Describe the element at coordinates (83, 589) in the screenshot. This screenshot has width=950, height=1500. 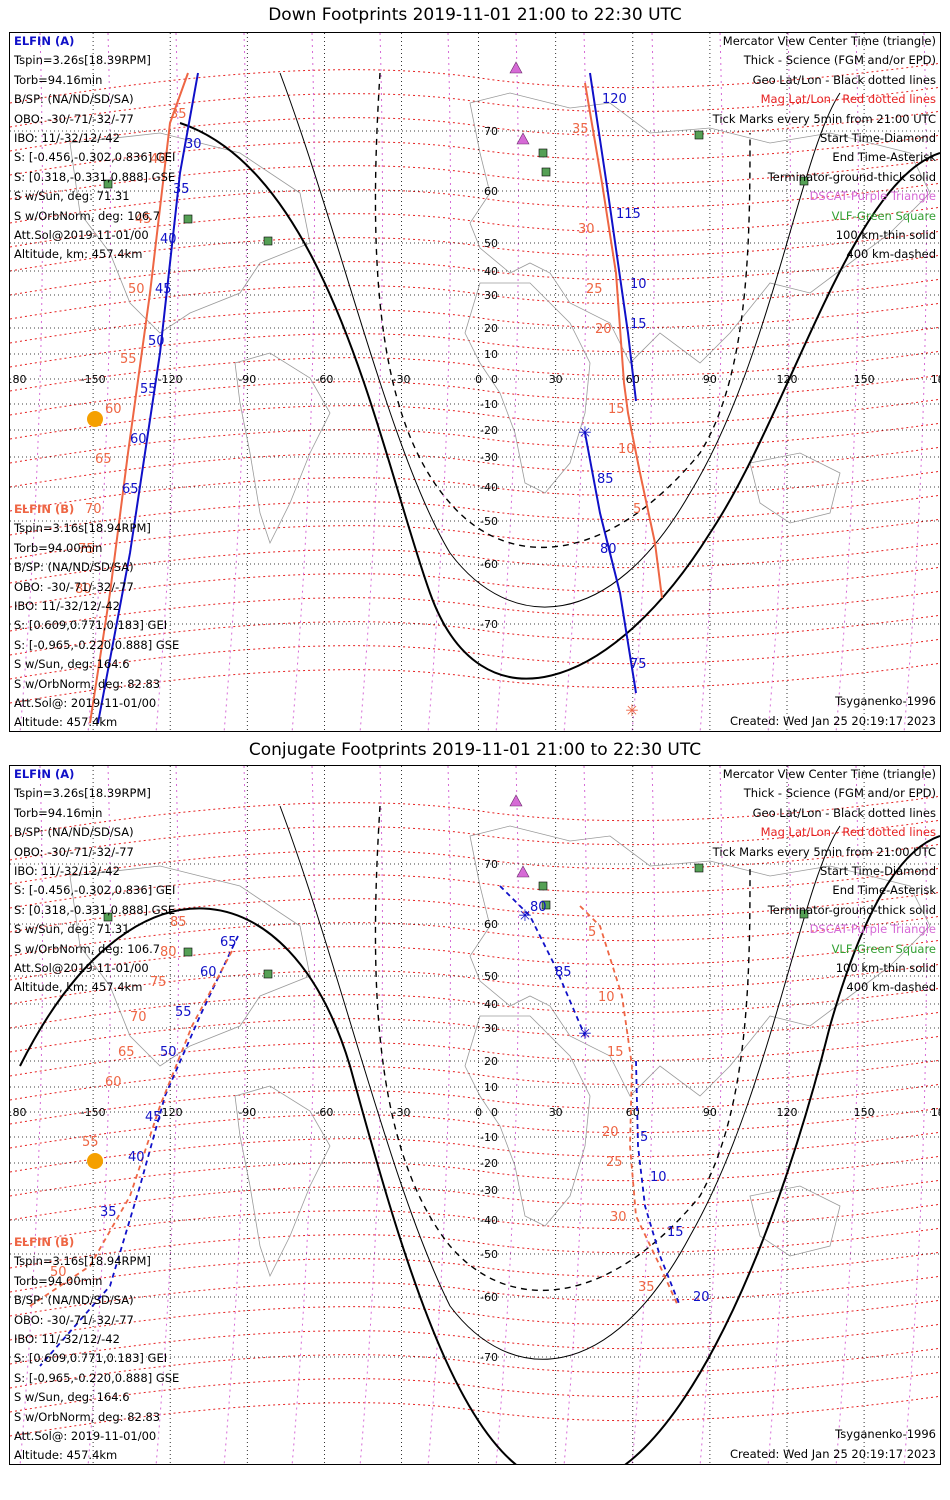
I see `track-tick-label: 80` at that location.